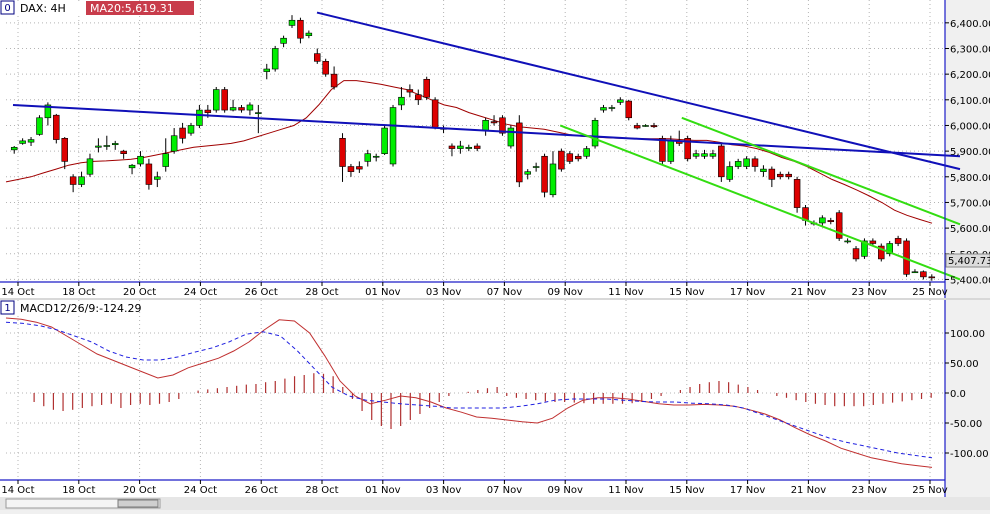 The image size is (990, 514). What do you see at coordinates (70, 308) in the screenshot?
I see `macd-label-box` at bounding box center [70, 308].